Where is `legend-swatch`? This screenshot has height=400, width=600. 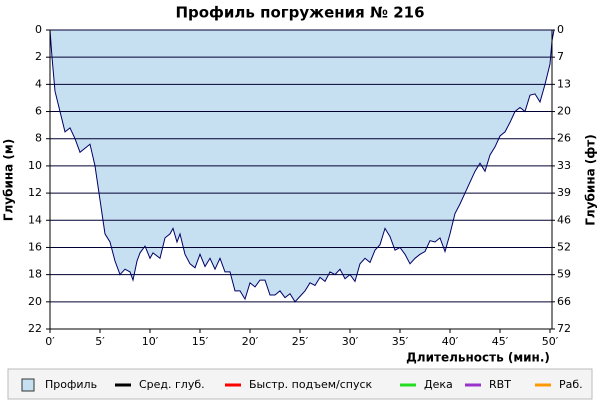
legend-swatch is located at coordinates (28, 385).